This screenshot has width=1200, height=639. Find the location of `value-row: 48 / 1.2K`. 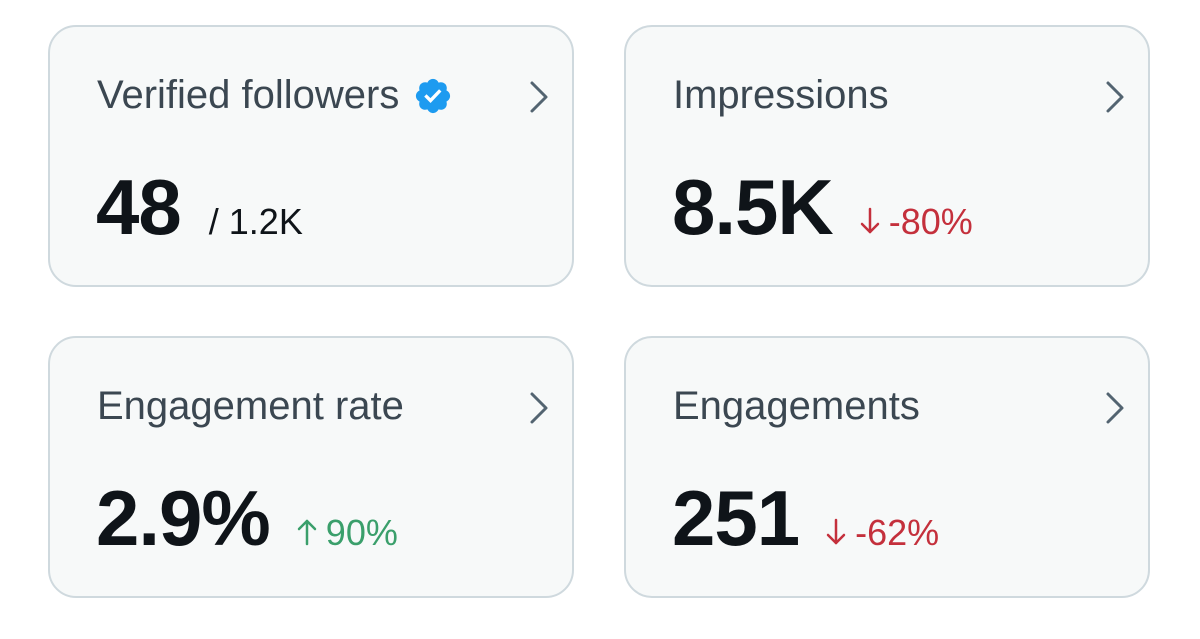

value-row: 48 / 1.2K is located at coordinates (199, 207).